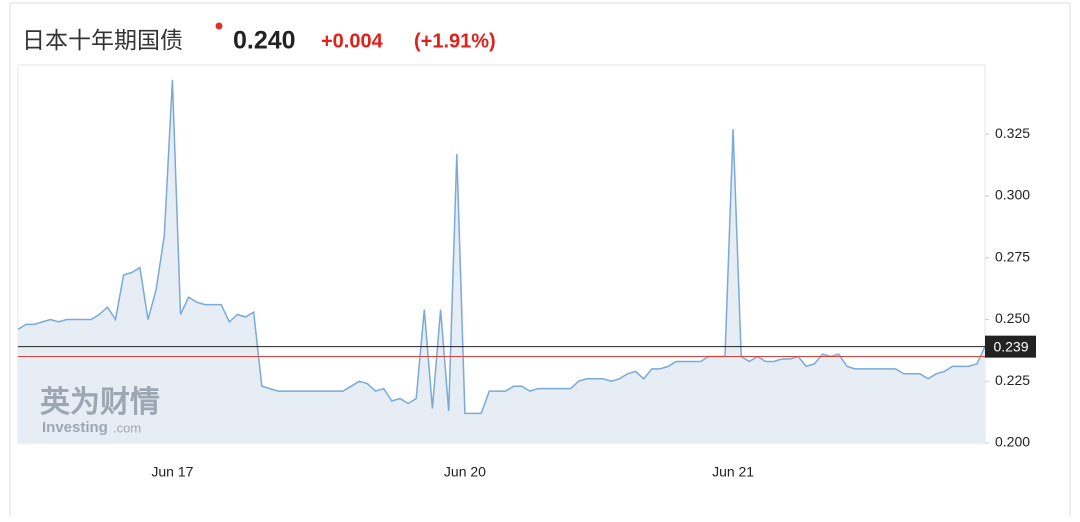 The width and height of the screenshot is (1080, 522). What do you see at coordinates (219, 26) in the screenshot?
I see `live-dot` at bounding box center [219, 26].